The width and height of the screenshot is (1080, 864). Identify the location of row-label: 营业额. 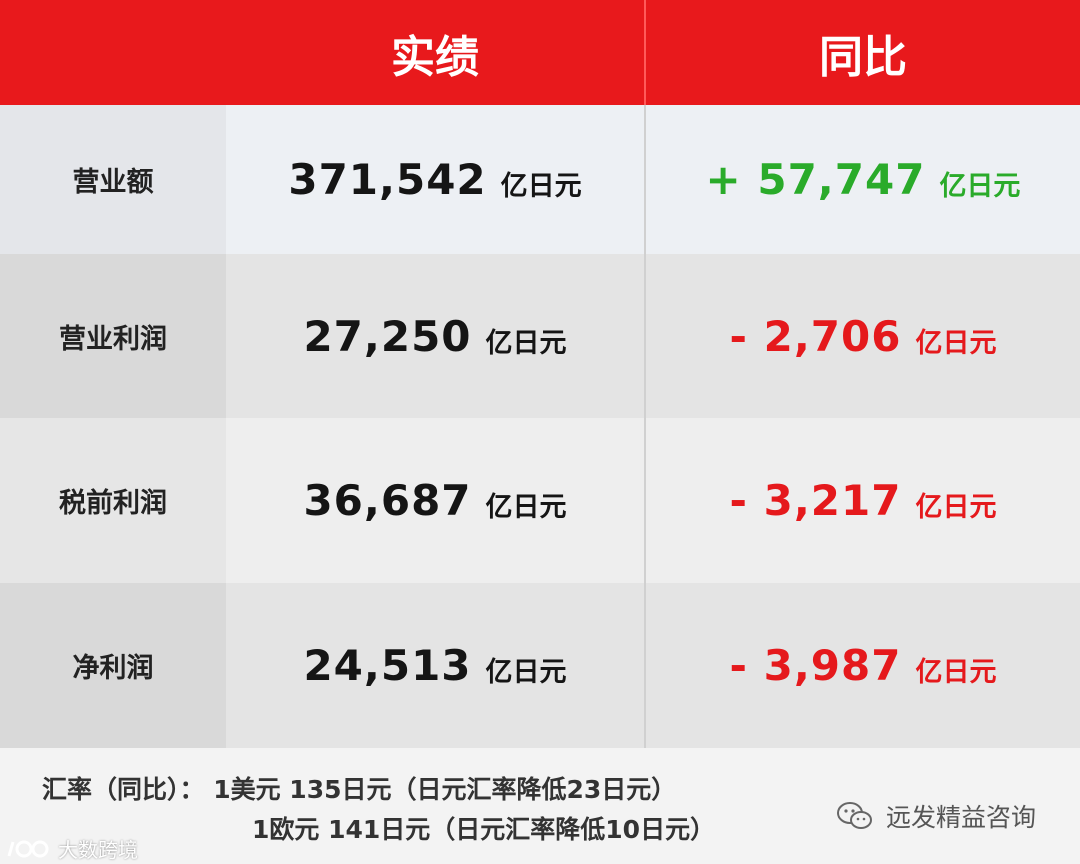
(113, 179).